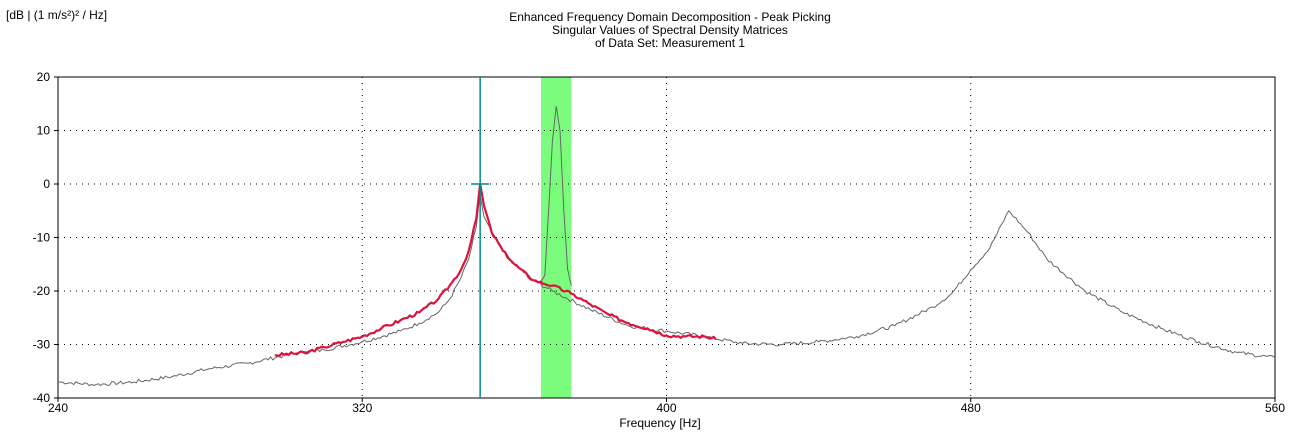  What do you see at coordinates (666, 408) in the screenshot?
I see `x-tick-label: 400` at bounding box center [666, 408].